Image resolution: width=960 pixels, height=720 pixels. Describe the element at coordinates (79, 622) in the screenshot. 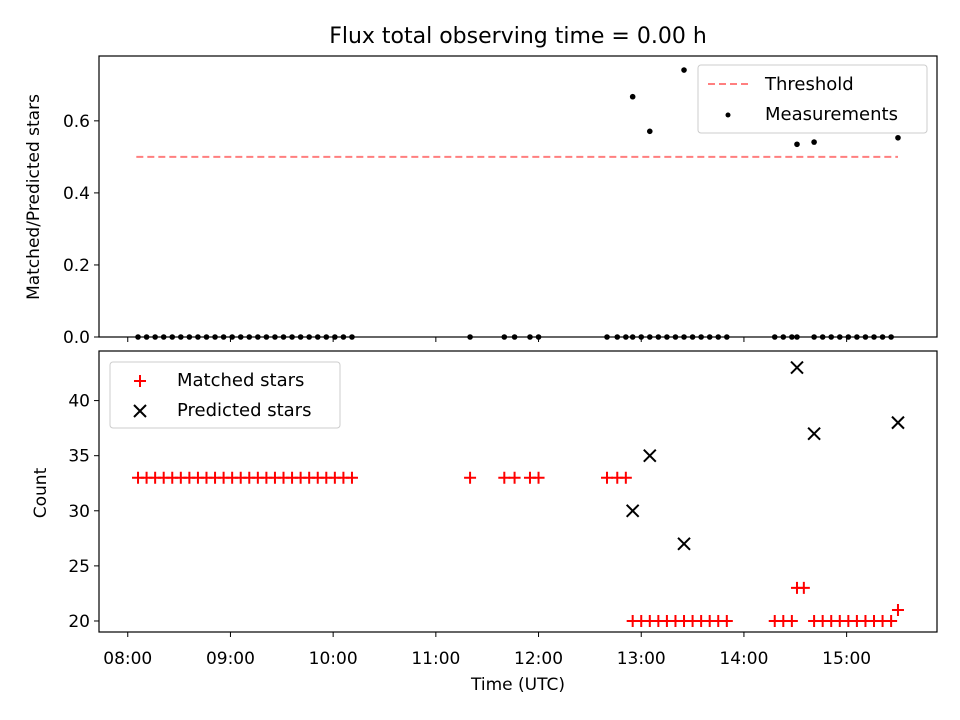

I see `y-tick-label: 20` at that location.